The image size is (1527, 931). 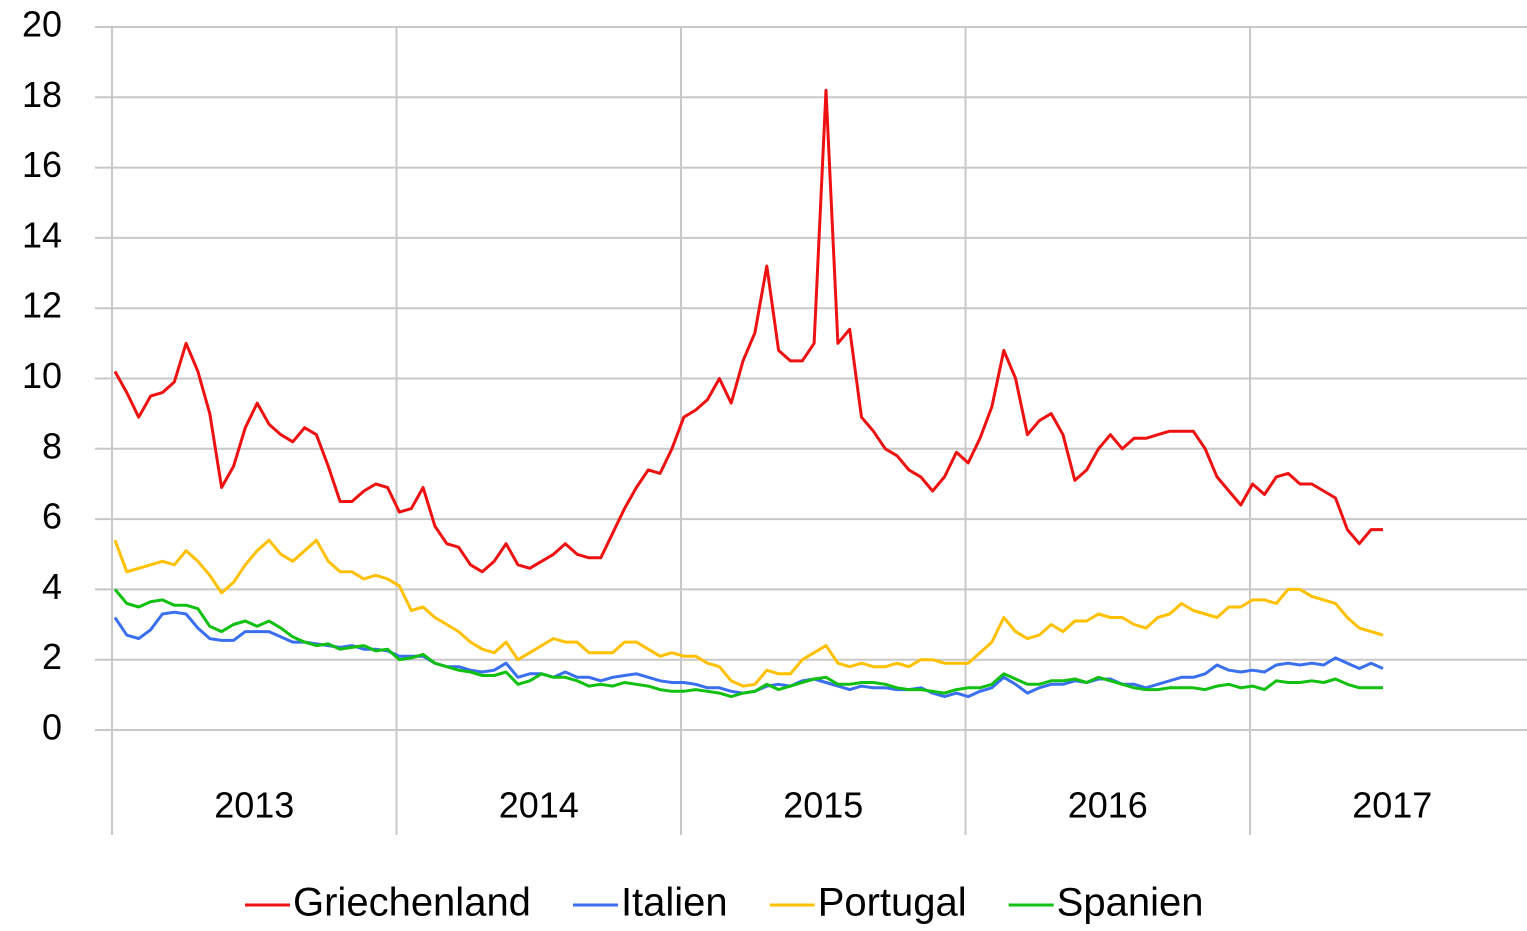 What do you see at coordinates (52, 656) in the screenshot?
I see `y-tick-label: 2` at bounding box center [52, 656].